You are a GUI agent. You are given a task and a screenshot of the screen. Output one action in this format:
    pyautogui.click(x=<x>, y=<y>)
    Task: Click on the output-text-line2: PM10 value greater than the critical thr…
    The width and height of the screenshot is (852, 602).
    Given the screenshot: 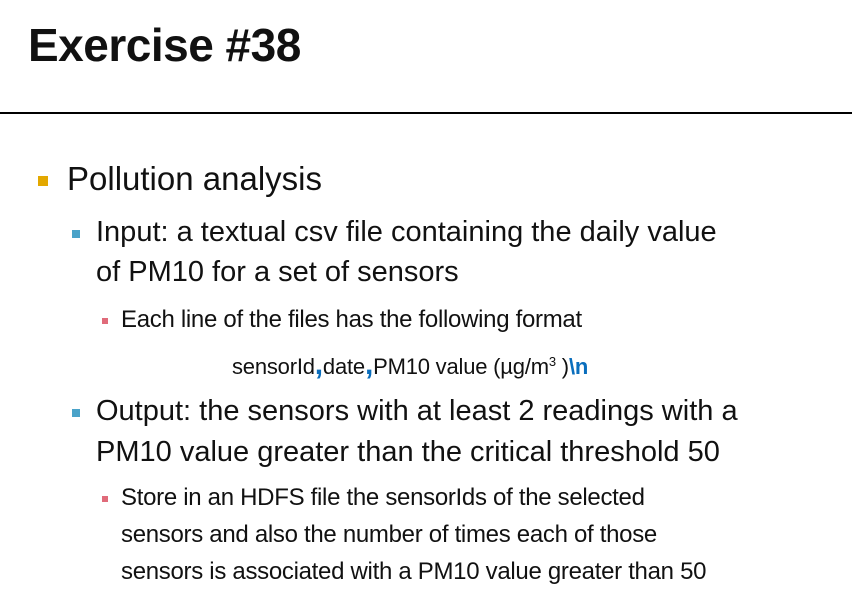 What is the action you would take?
    pyautogui.click(x=408, y=452)
    